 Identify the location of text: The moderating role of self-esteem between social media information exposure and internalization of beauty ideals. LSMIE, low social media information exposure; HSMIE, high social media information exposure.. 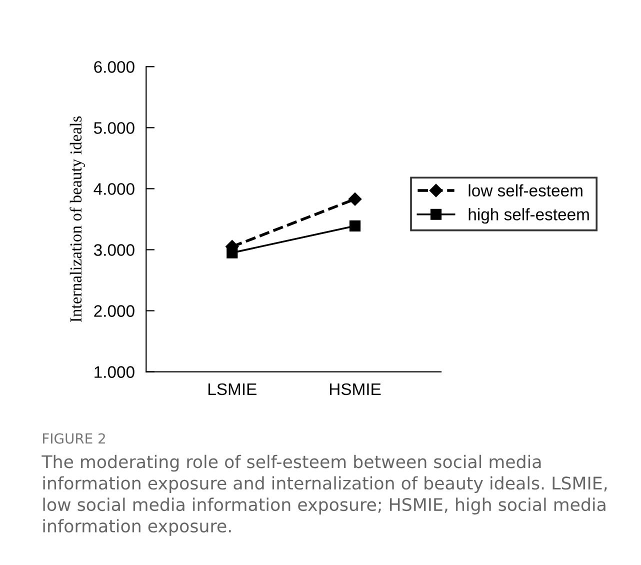
(324, 495).